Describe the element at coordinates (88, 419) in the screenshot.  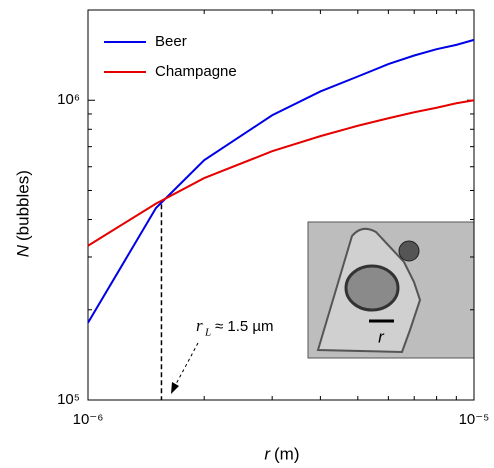
I see `x-tick-label: 10⁻⁶` at that location.